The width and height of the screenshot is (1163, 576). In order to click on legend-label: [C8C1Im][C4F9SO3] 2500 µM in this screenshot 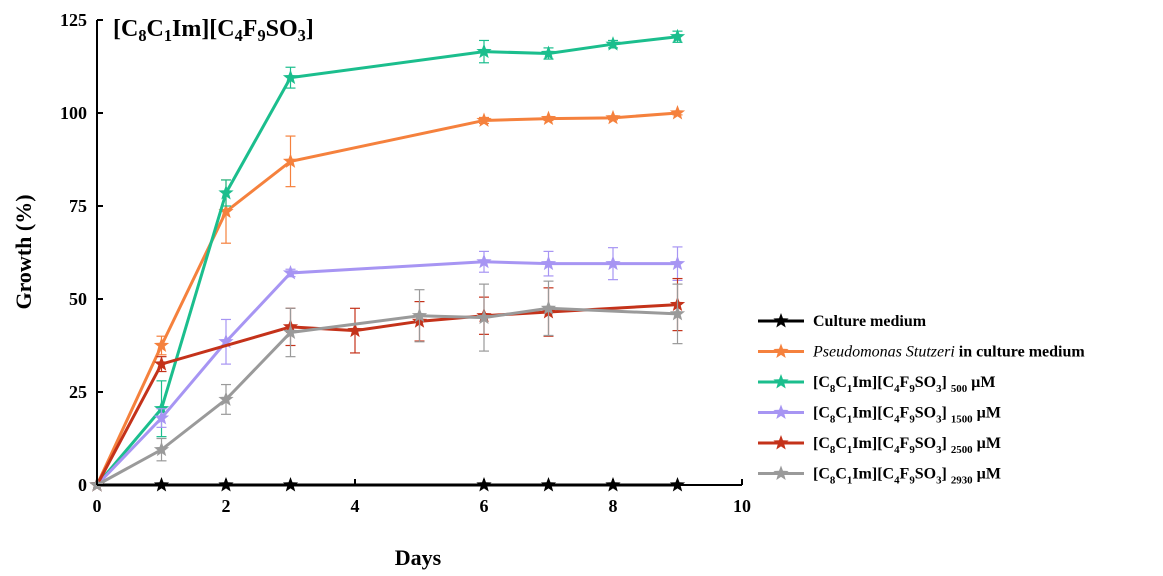, I will do `click(907, 445)`.